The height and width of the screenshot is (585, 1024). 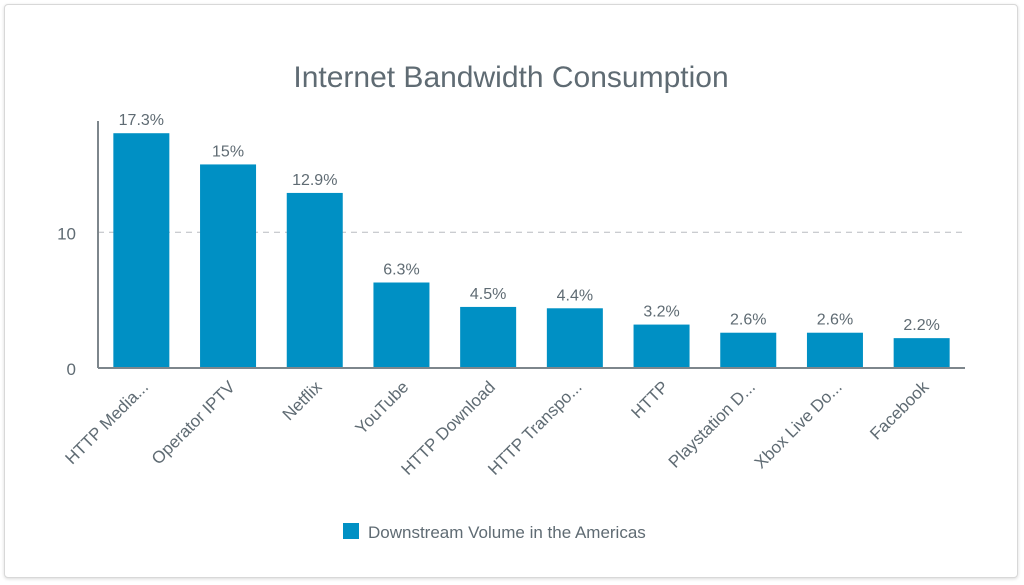 What do you see at coordinates (575, 295) in the screenshot?
I see `data-label: 4.4%` at bounding box center [575, 295].